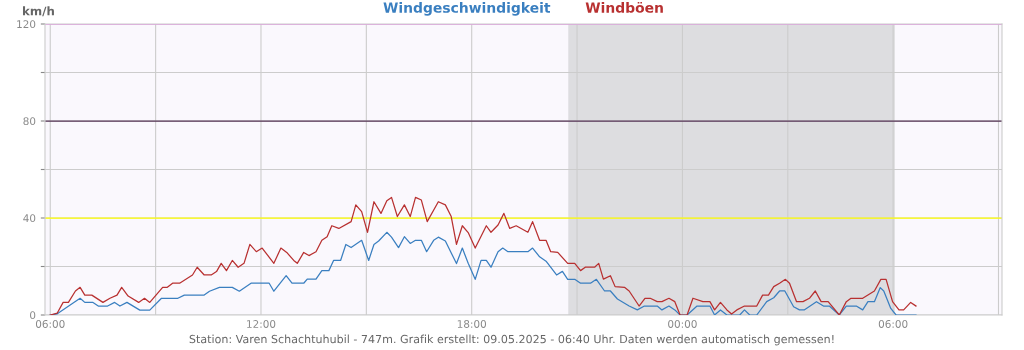  I want to click on y-tick-label: 120, so click(26, 24).